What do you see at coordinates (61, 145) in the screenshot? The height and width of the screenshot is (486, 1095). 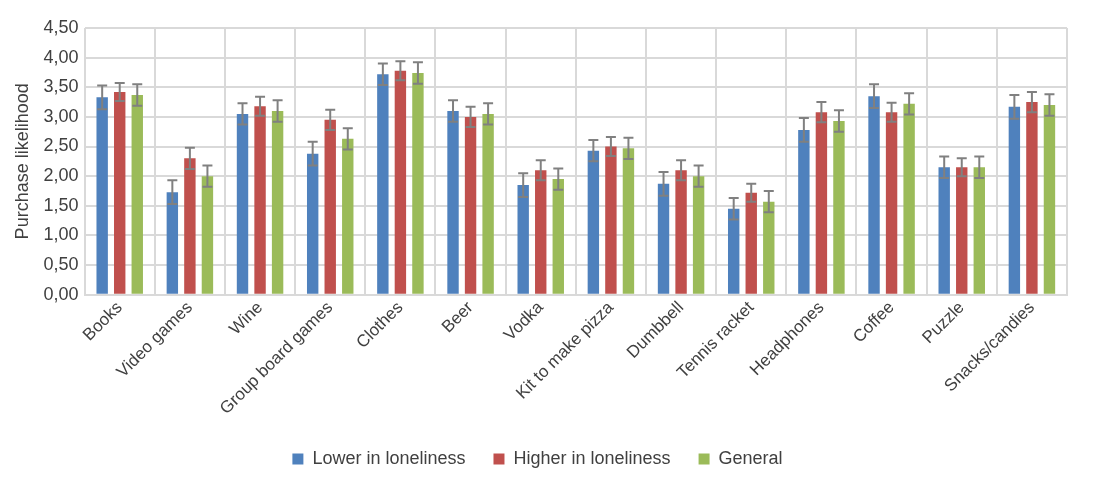 I see `y-tick-label: 2,50` at bounding box center [61, 145].